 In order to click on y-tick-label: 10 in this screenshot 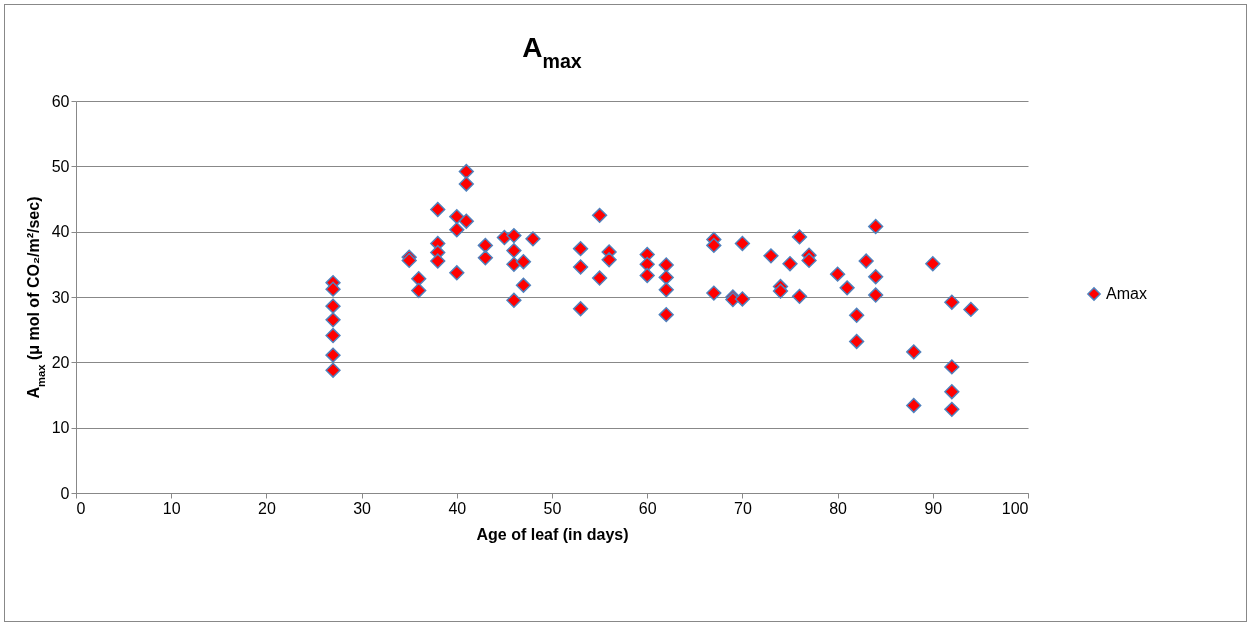, I will do `click(60, 428)`.